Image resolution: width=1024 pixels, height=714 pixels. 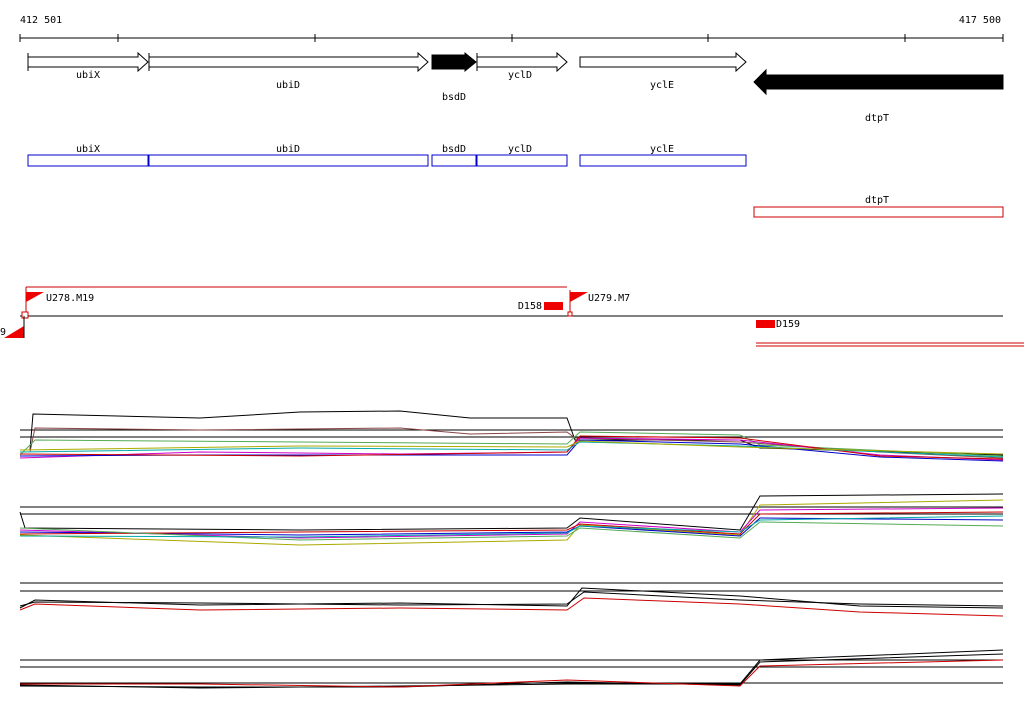 I want to click on gene-label: bsdD, so click(x=454, y=97).